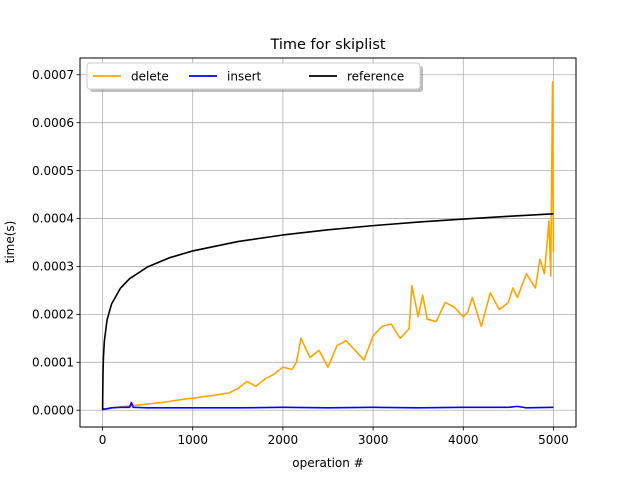 The height and width of the screenshot is (480, 640). I want to click on y-tick-label: 0.0007, so click(53, 75).